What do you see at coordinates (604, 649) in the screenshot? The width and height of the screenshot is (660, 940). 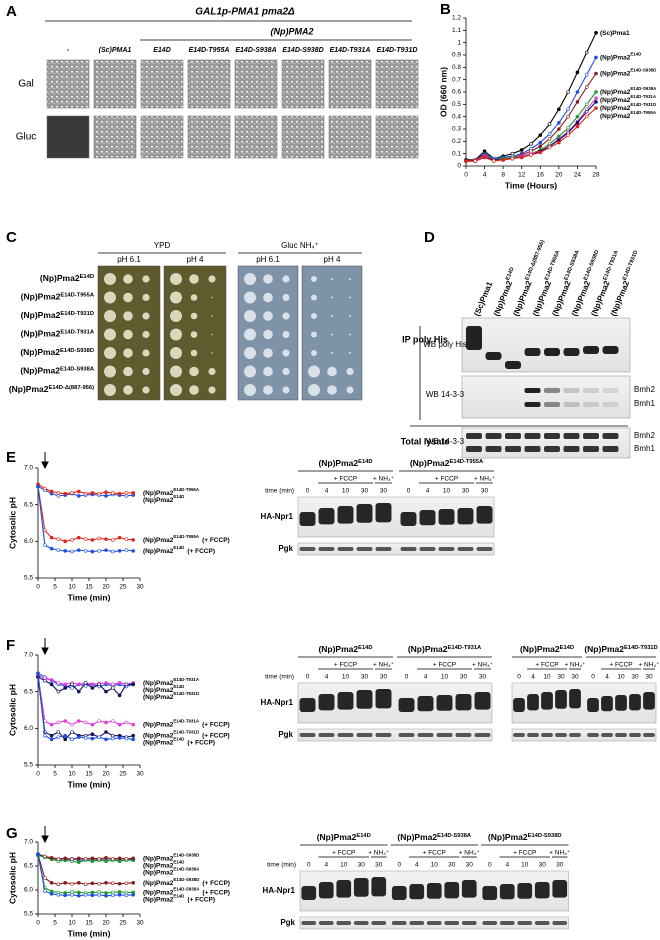 I see `strain-header-name: (Np)Pma2` at bounding box center [604, 649].